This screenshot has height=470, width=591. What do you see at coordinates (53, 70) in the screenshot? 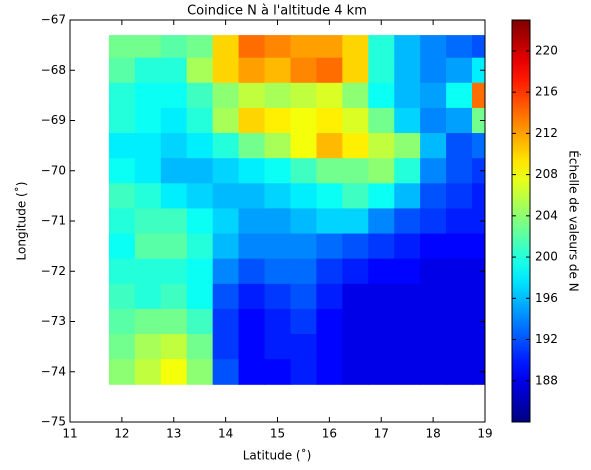
I see `y-tick-label: −68` at bounding box center [53, 70].